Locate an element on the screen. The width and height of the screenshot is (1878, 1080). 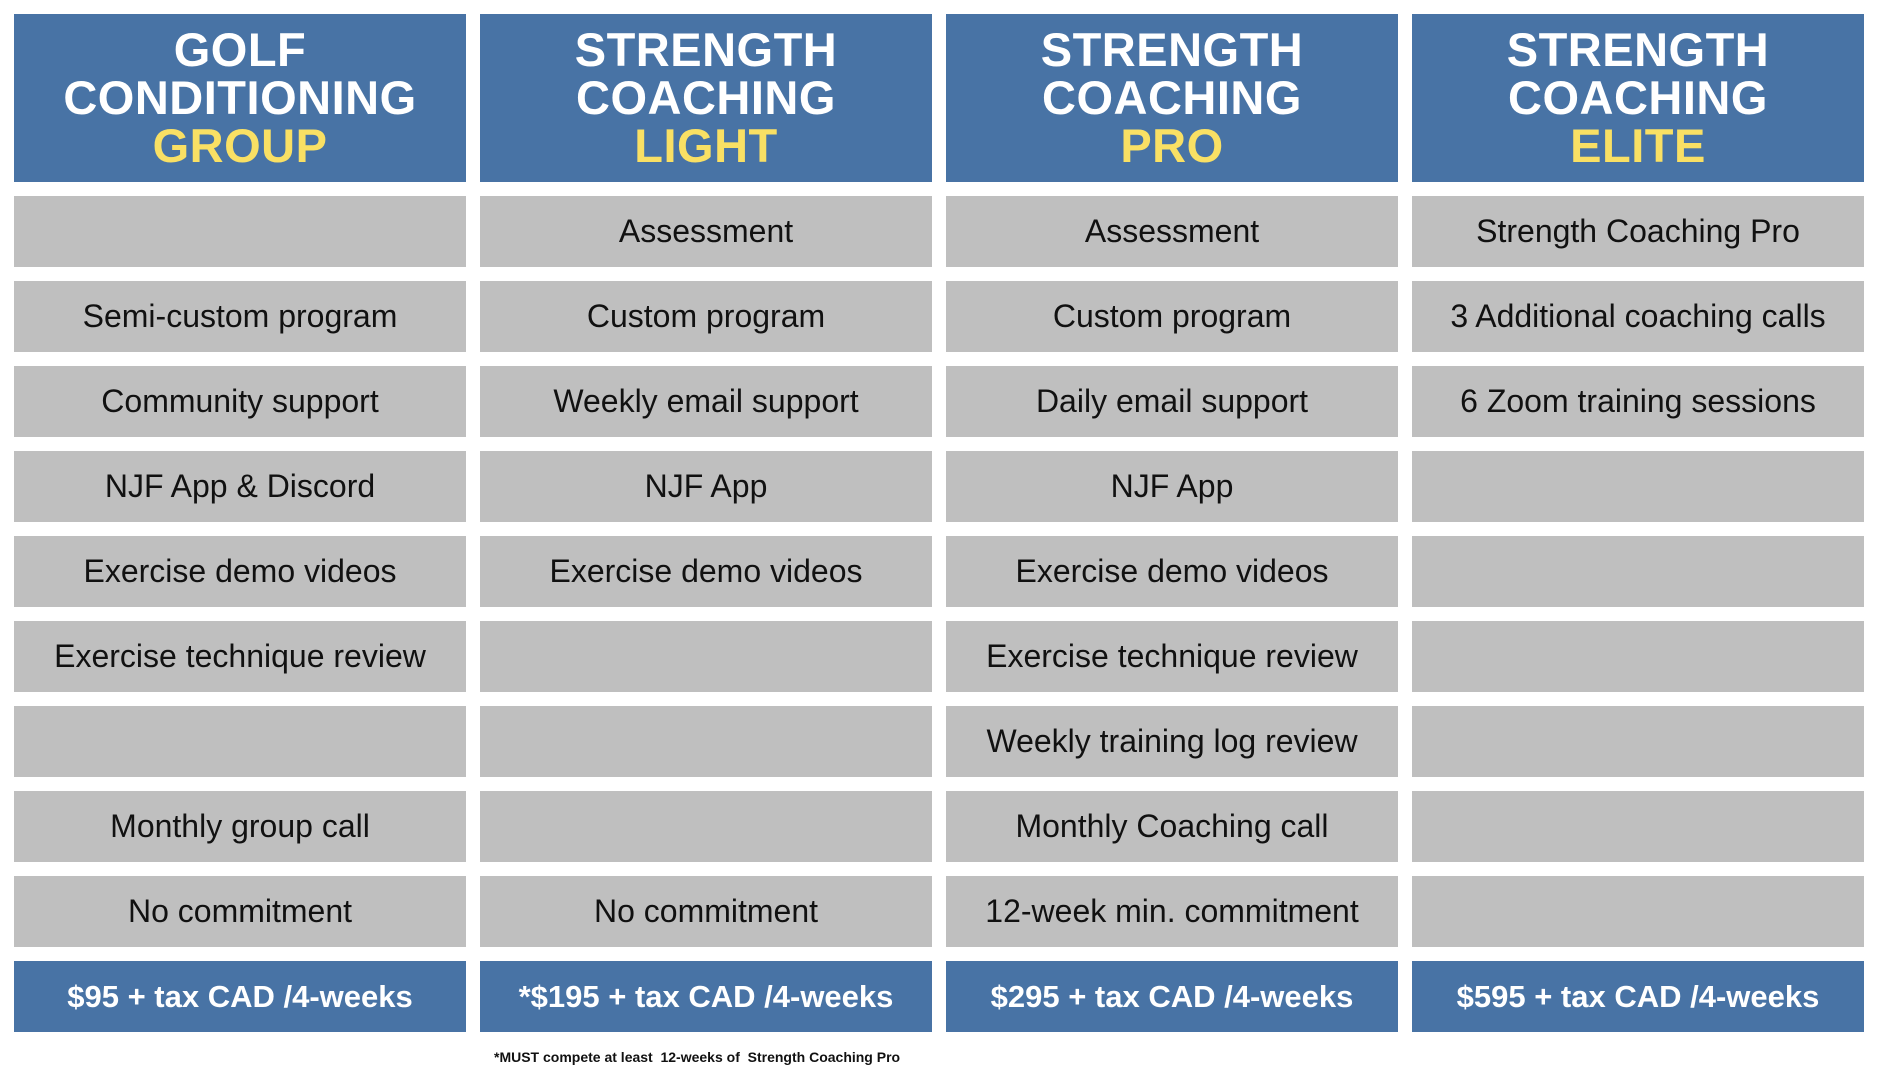
feature-cell: 6 Zoom training sessions is located at coordinates (1638, 401).